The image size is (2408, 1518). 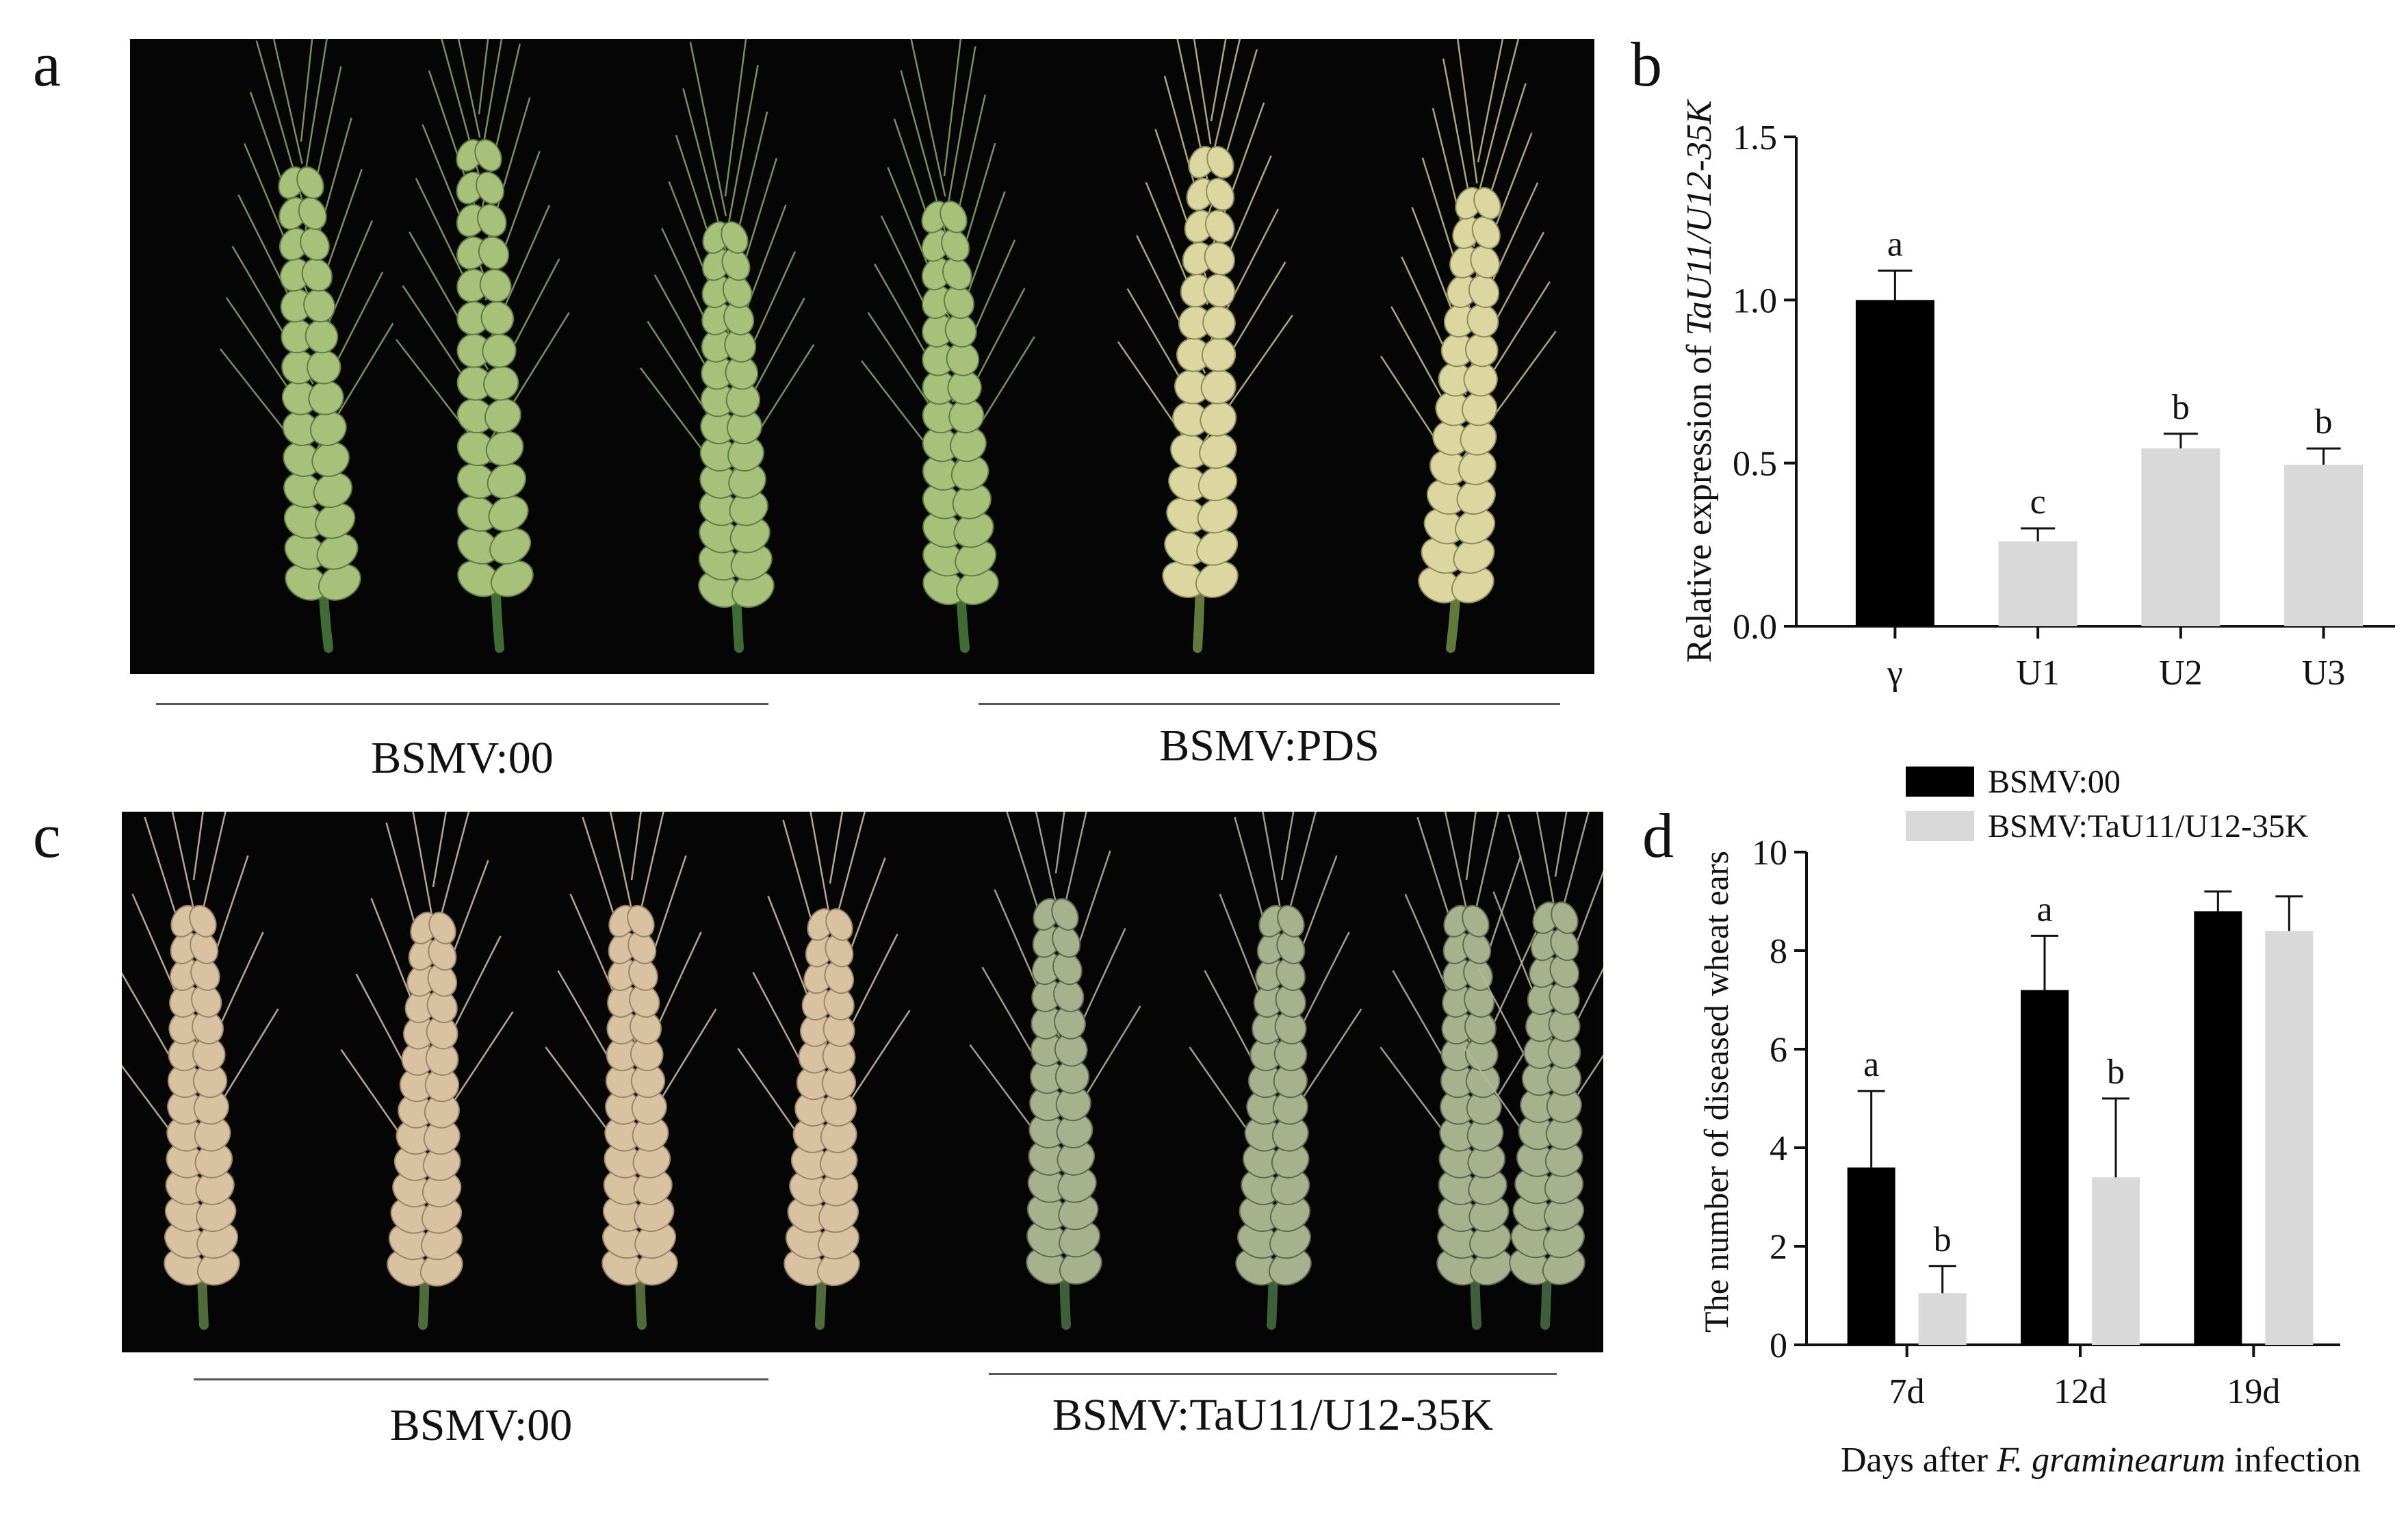 I want to click on y-tick-label: 4, so click(x=1778, y=1148).